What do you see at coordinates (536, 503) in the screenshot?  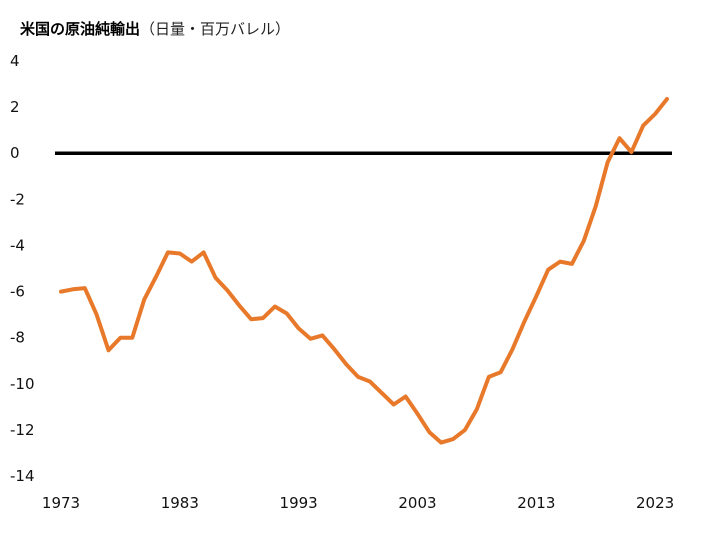 I see `x-tick-label: 2013` at bounding box center [536, 503].